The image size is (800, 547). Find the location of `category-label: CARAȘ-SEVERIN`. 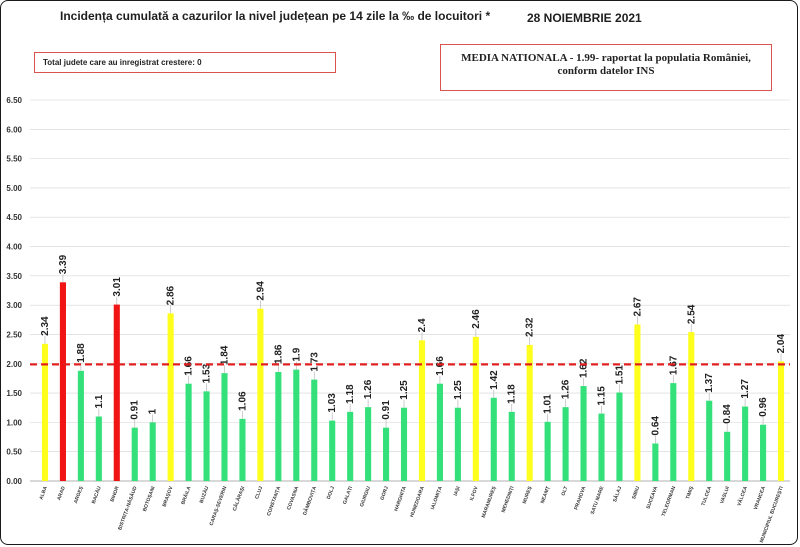

category-label: CARAȘ-SEVERIN is located at coordinates (219, 505).